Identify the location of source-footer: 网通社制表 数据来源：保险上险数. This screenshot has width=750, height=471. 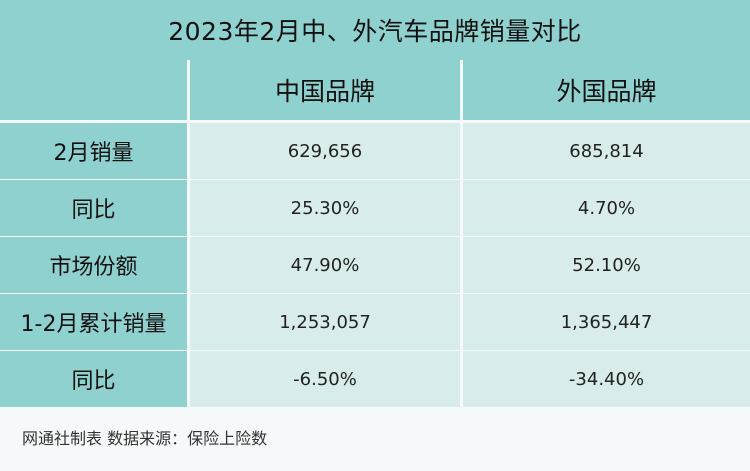
(145, 438).